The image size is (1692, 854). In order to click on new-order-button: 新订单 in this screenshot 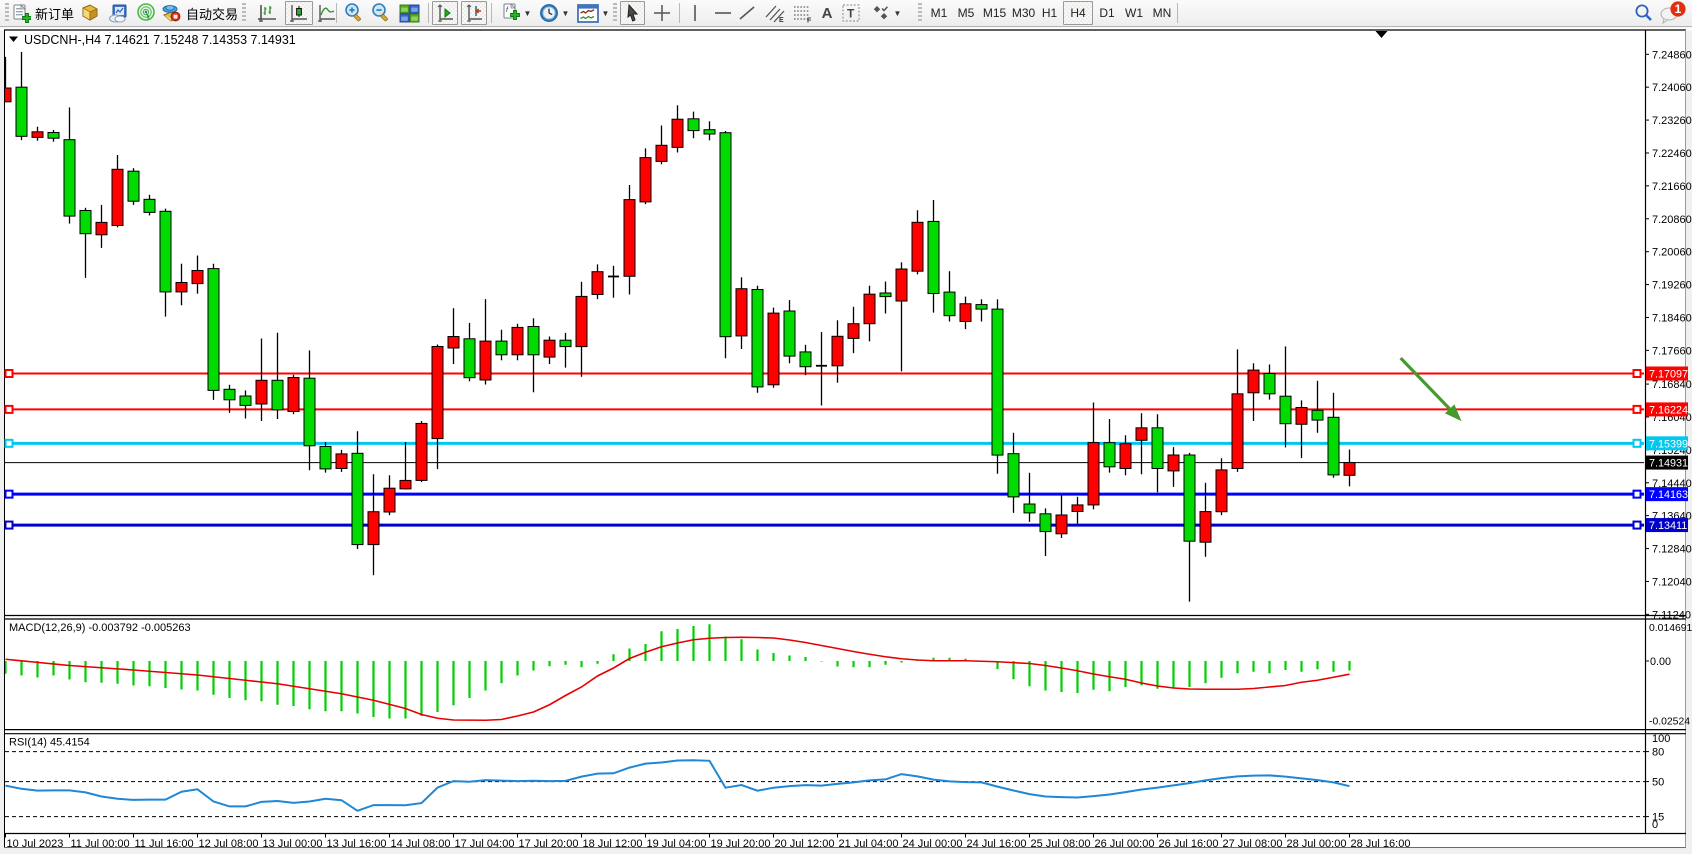, I will do `click(43, 13)`.